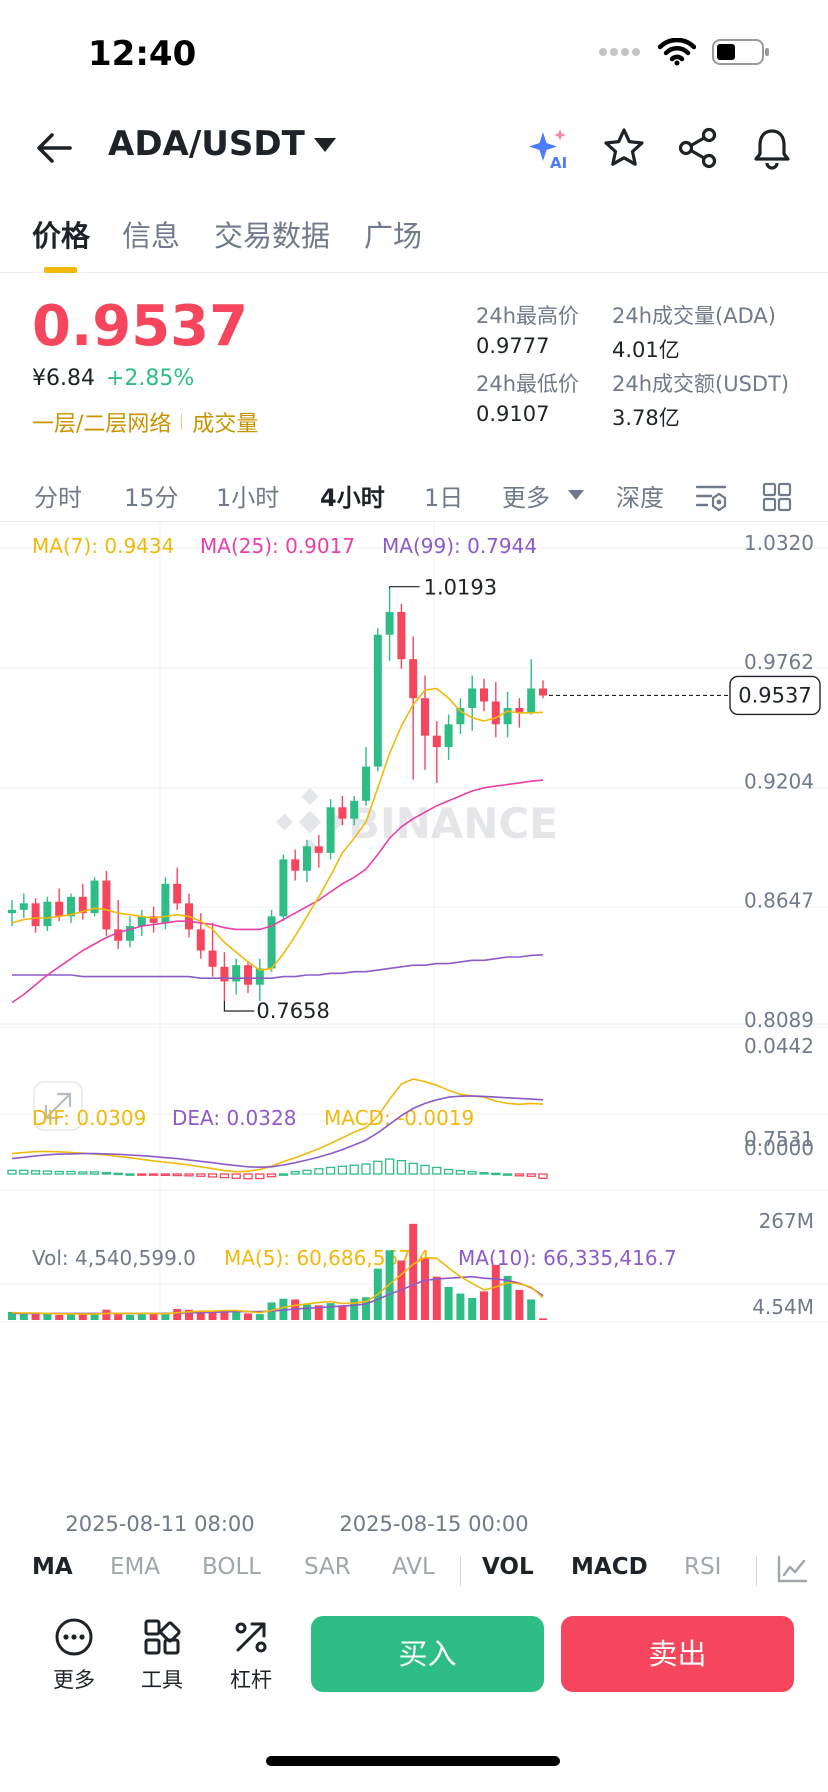  Describe the element at coordinates (58, 1106) in the screenshot. I see `fullscreen-expand-icon` at that location.